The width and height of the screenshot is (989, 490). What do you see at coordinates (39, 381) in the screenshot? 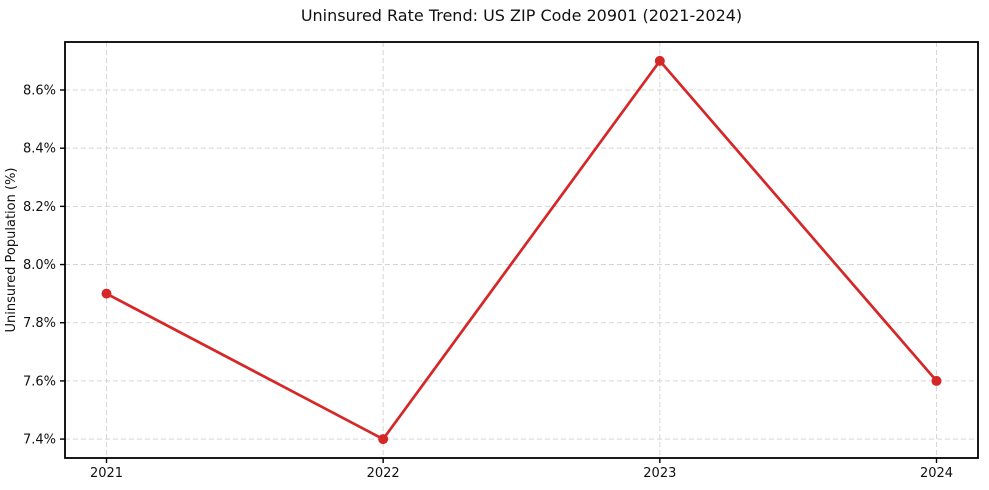
I see `y-tick-label-7.6%: 7.6%` at bounding box center [39, 381].